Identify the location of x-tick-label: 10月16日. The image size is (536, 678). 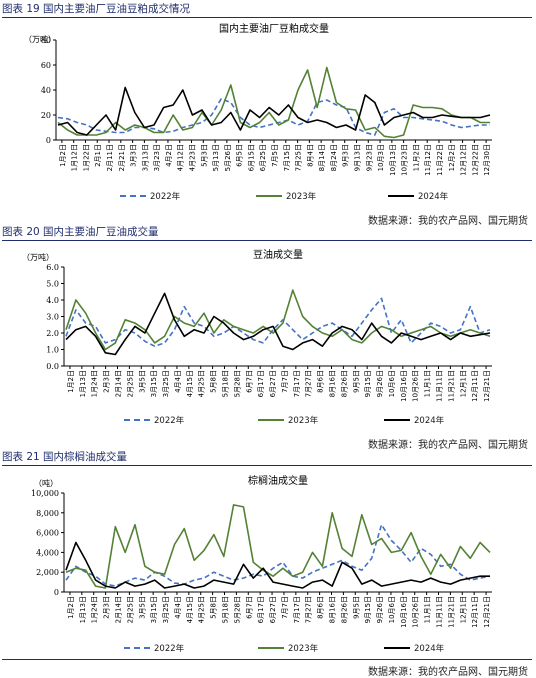
(404, 612).